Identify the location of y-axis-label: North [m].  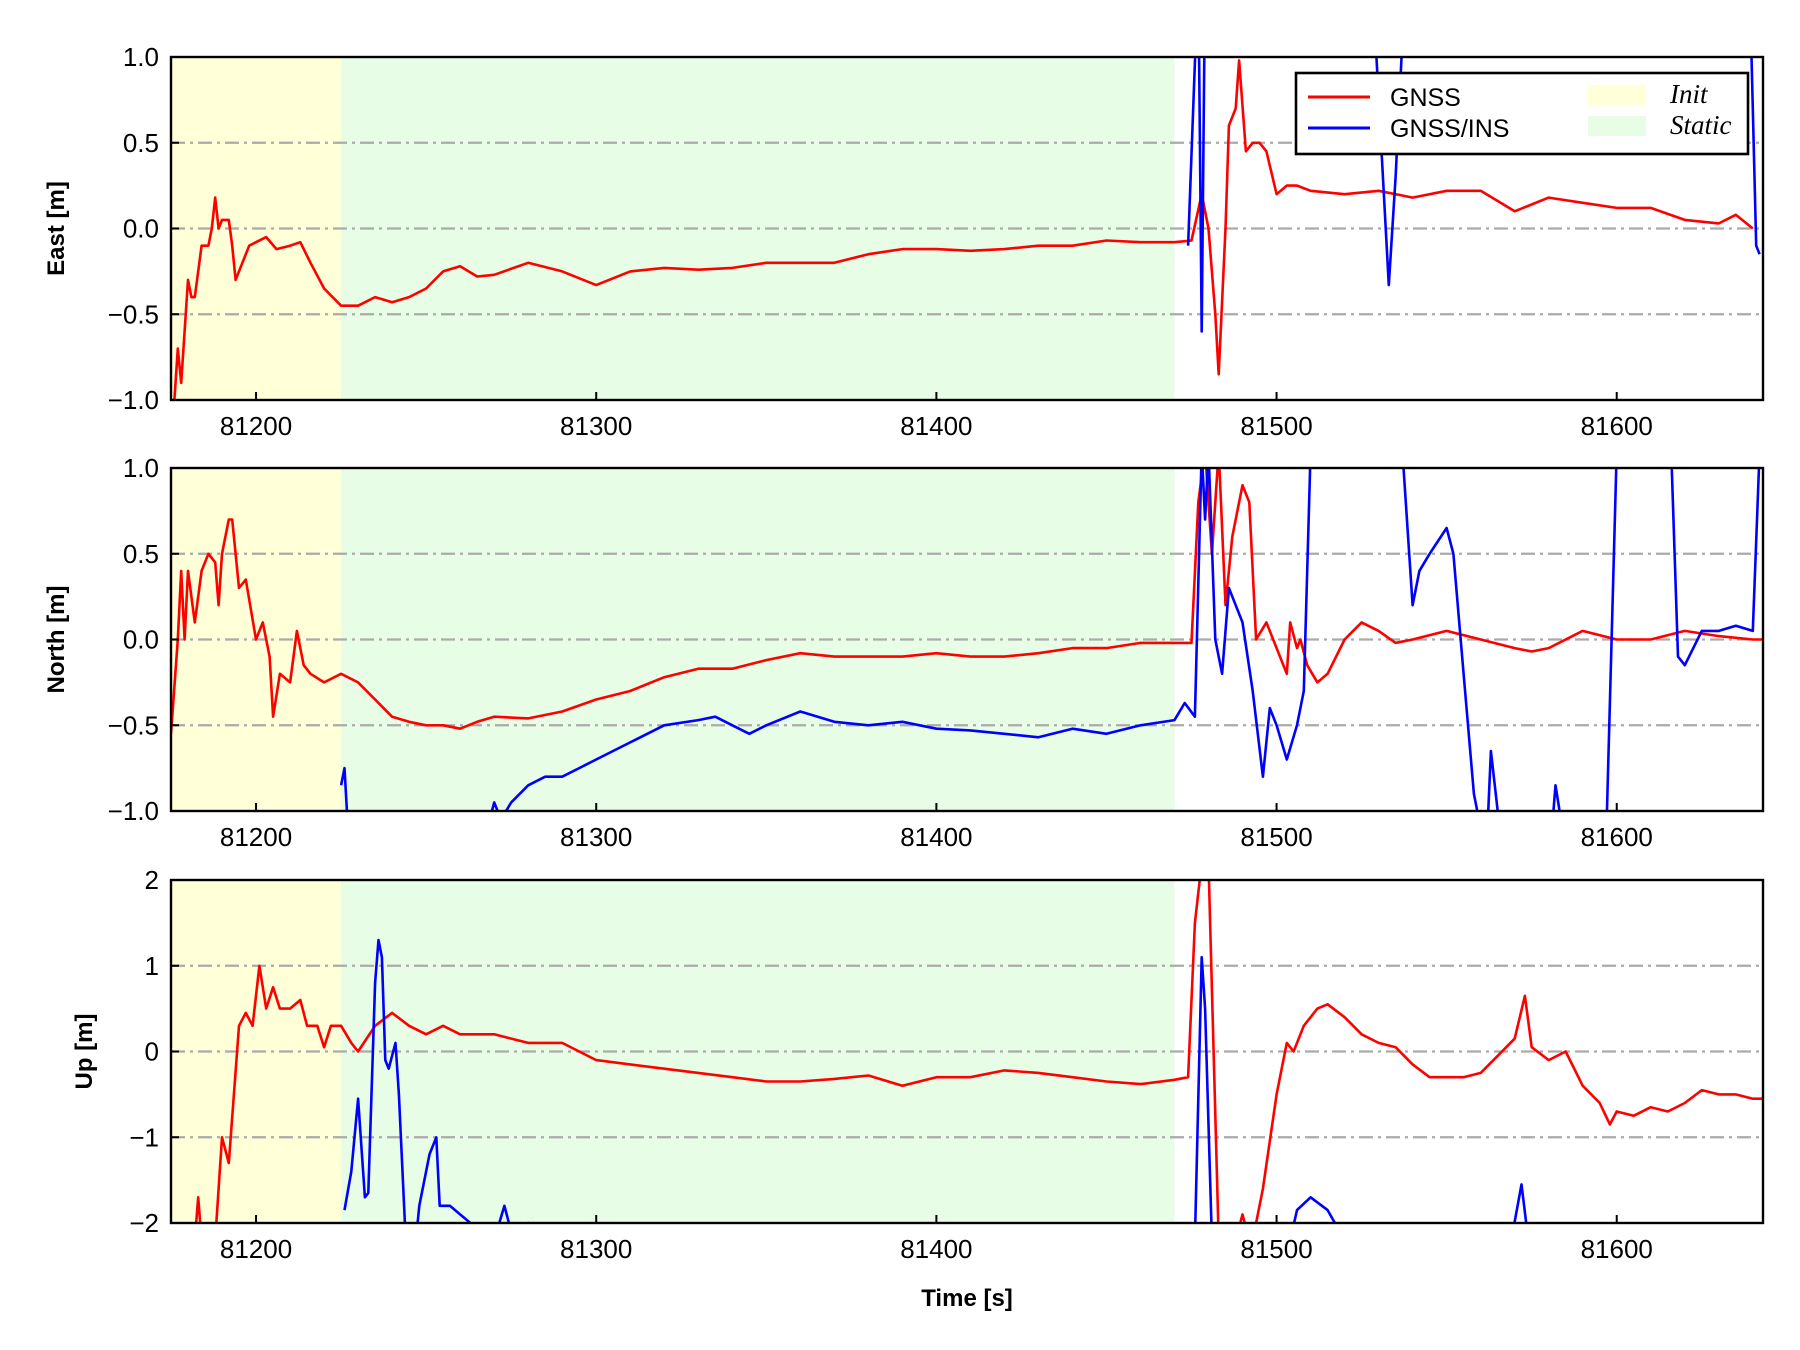
(56, 640).